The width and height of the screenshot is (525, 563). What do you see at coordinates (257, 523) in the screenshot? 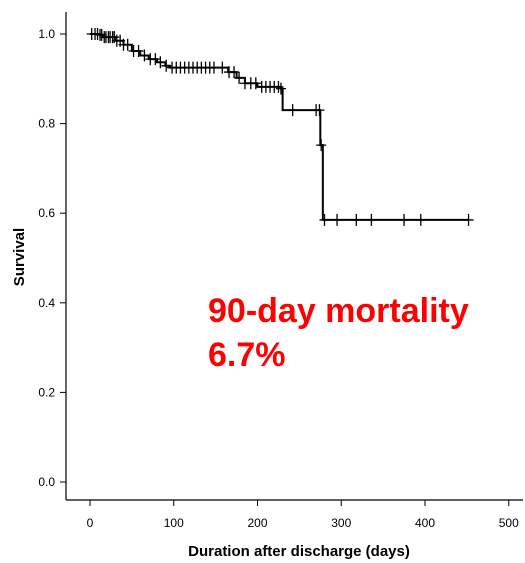
I see `x-tick-label: 200` at bounding box center [257, 523].